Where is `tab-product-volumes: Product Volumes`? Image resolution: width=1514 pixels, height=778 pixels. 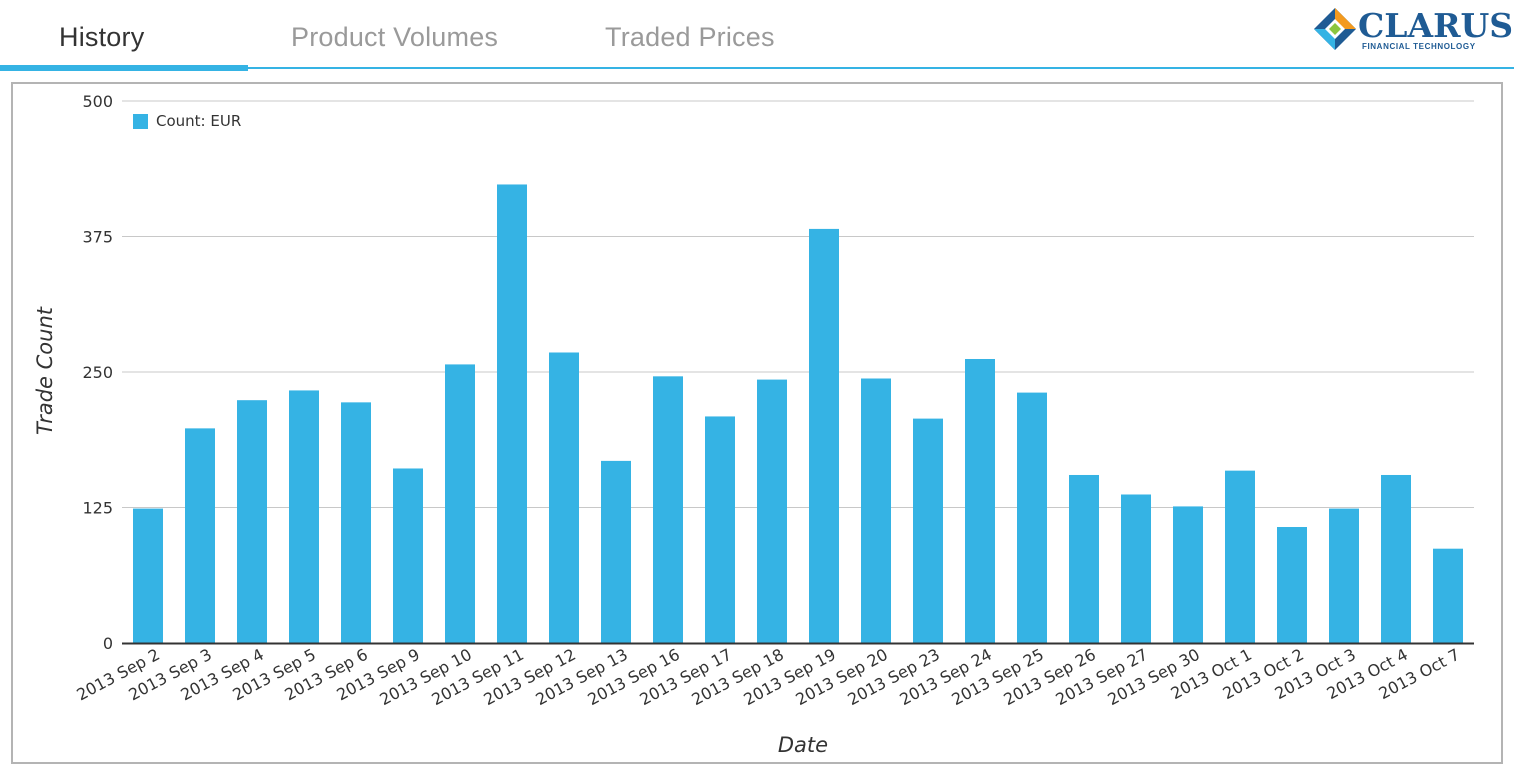 tab-product-volumes: Product Volumes is located at coordinates (395, 37).